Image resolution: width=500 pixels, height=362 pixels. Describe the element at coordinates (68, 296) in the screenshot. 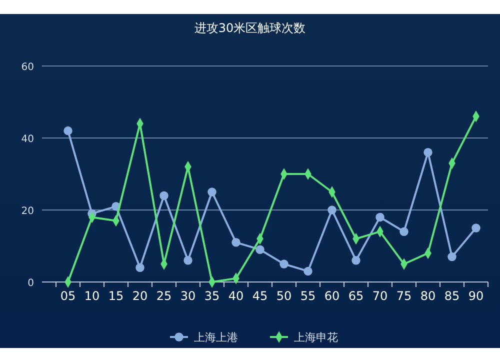

I see `x-tick-label: 05` at that location.